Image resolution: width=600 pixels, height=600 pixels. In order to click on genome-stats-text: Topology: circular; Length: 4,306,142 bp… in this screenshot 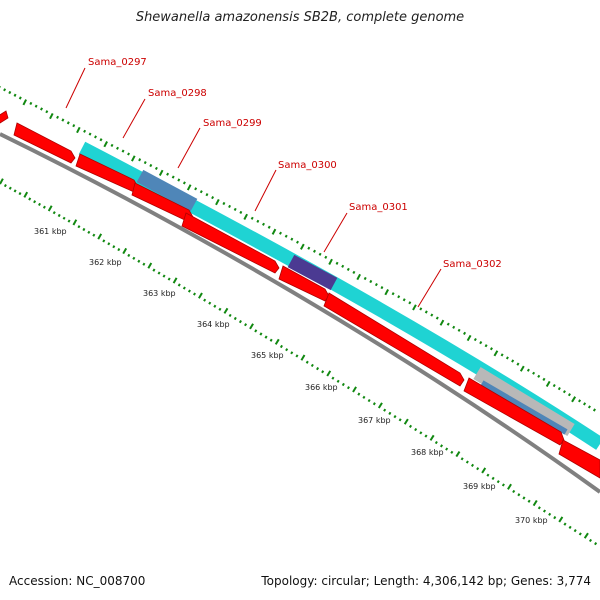, I will do `click(426, 581)`.